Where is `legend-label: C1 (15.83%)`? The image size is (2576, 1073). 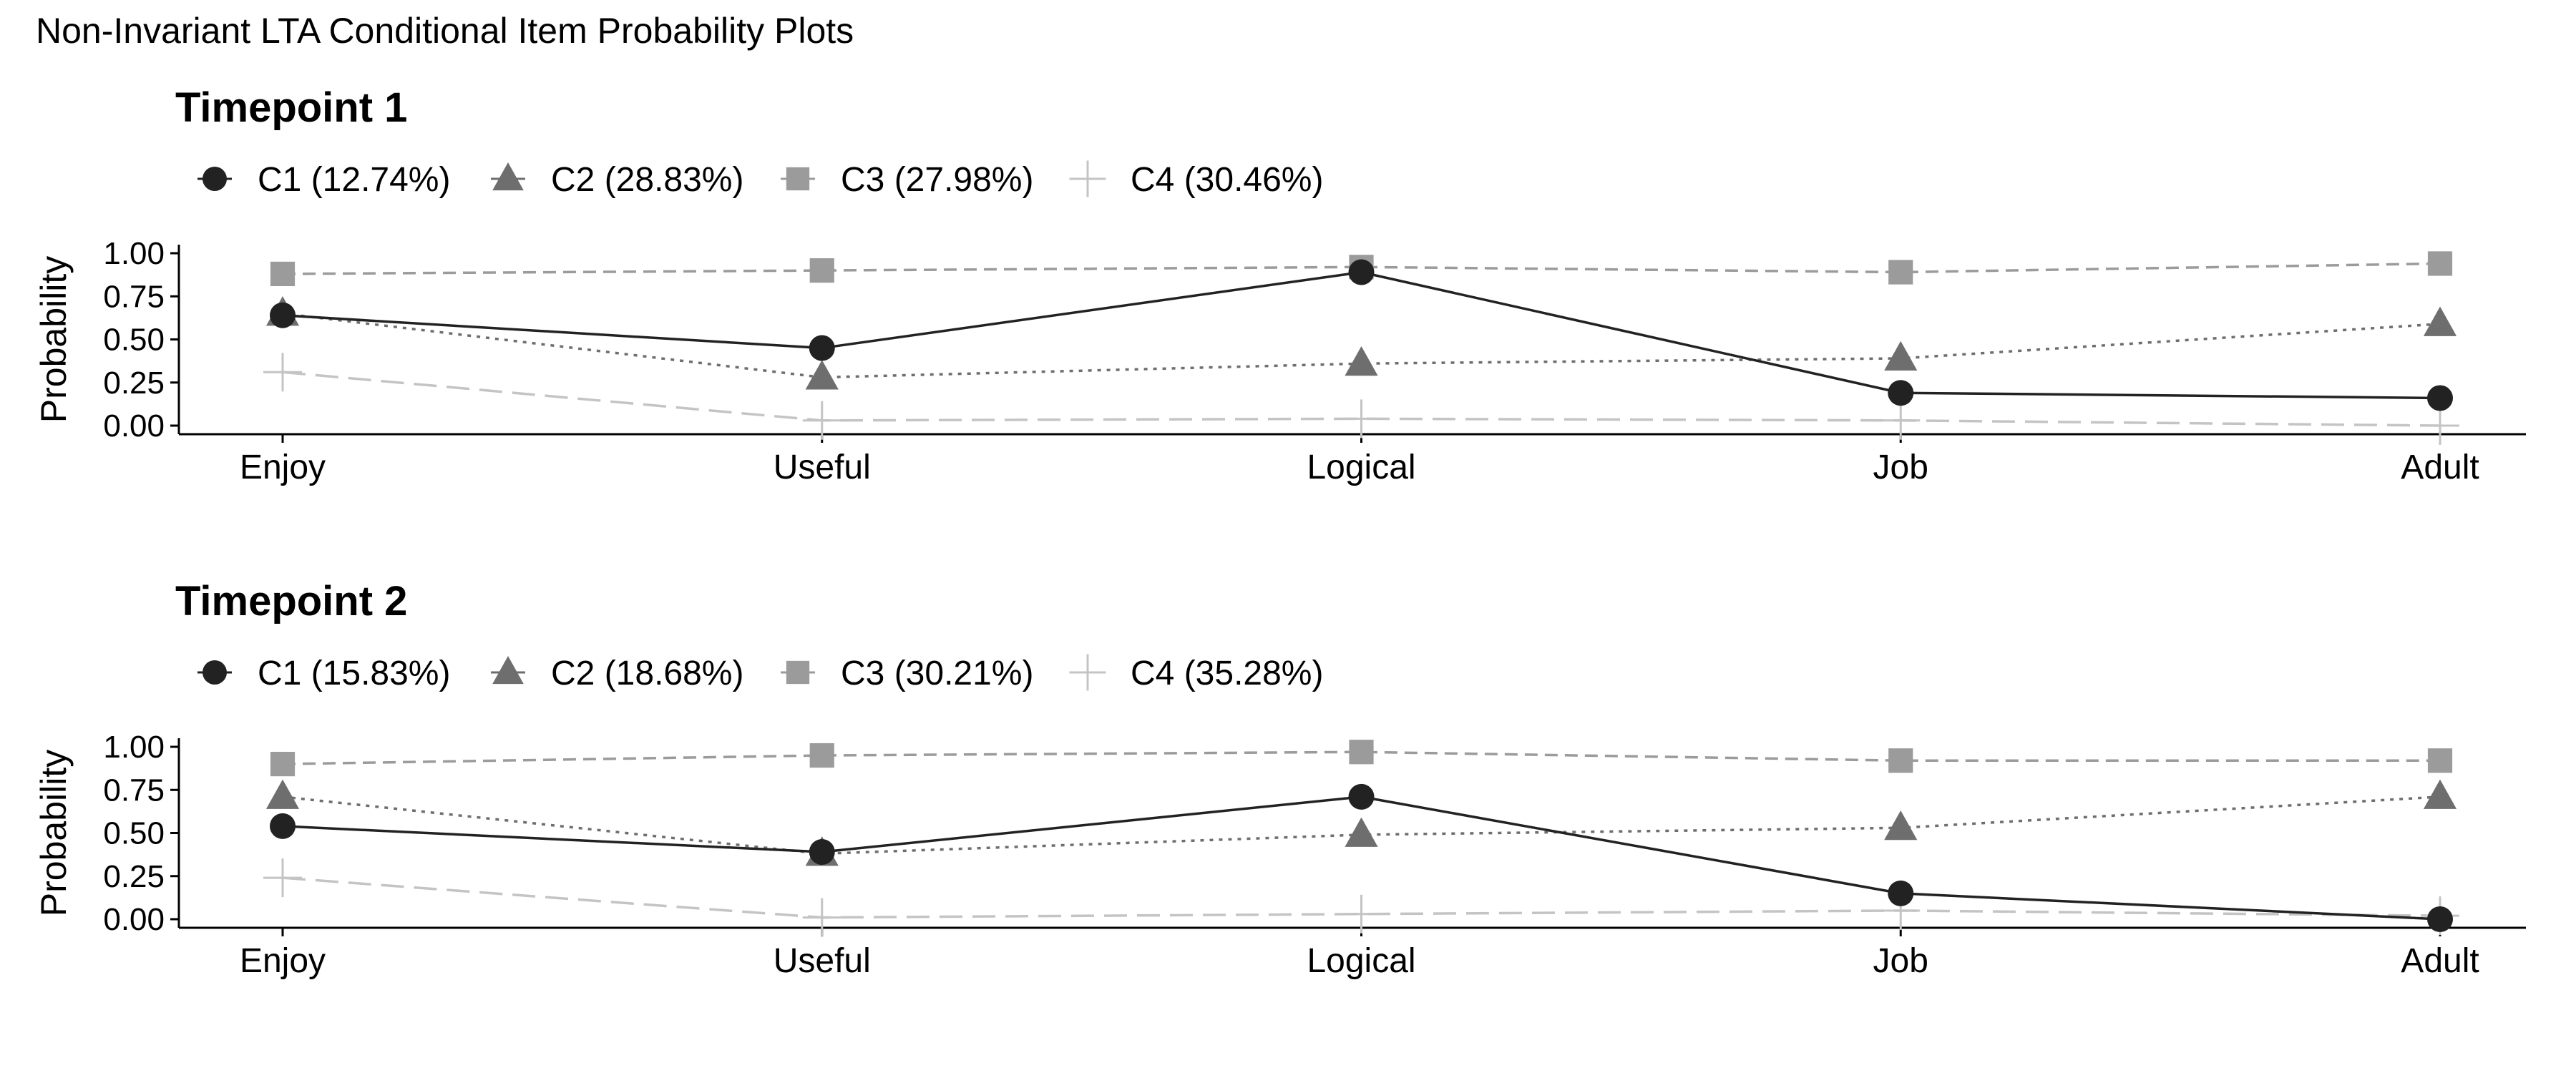 legend-label: C1 (15.83%) is located at coordinates (354, 673).